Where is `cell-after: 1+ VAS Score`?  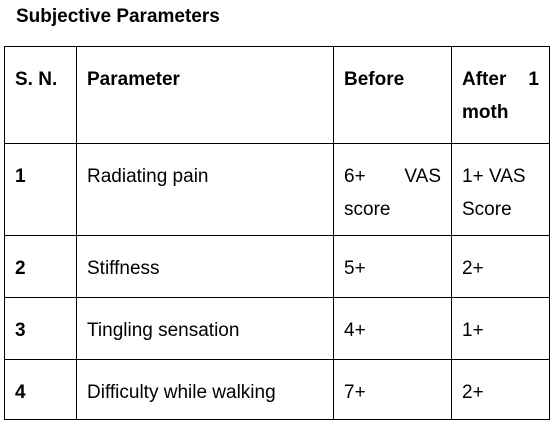 cell-after: 1+ VAS Score is located at coordinates (500, 189).